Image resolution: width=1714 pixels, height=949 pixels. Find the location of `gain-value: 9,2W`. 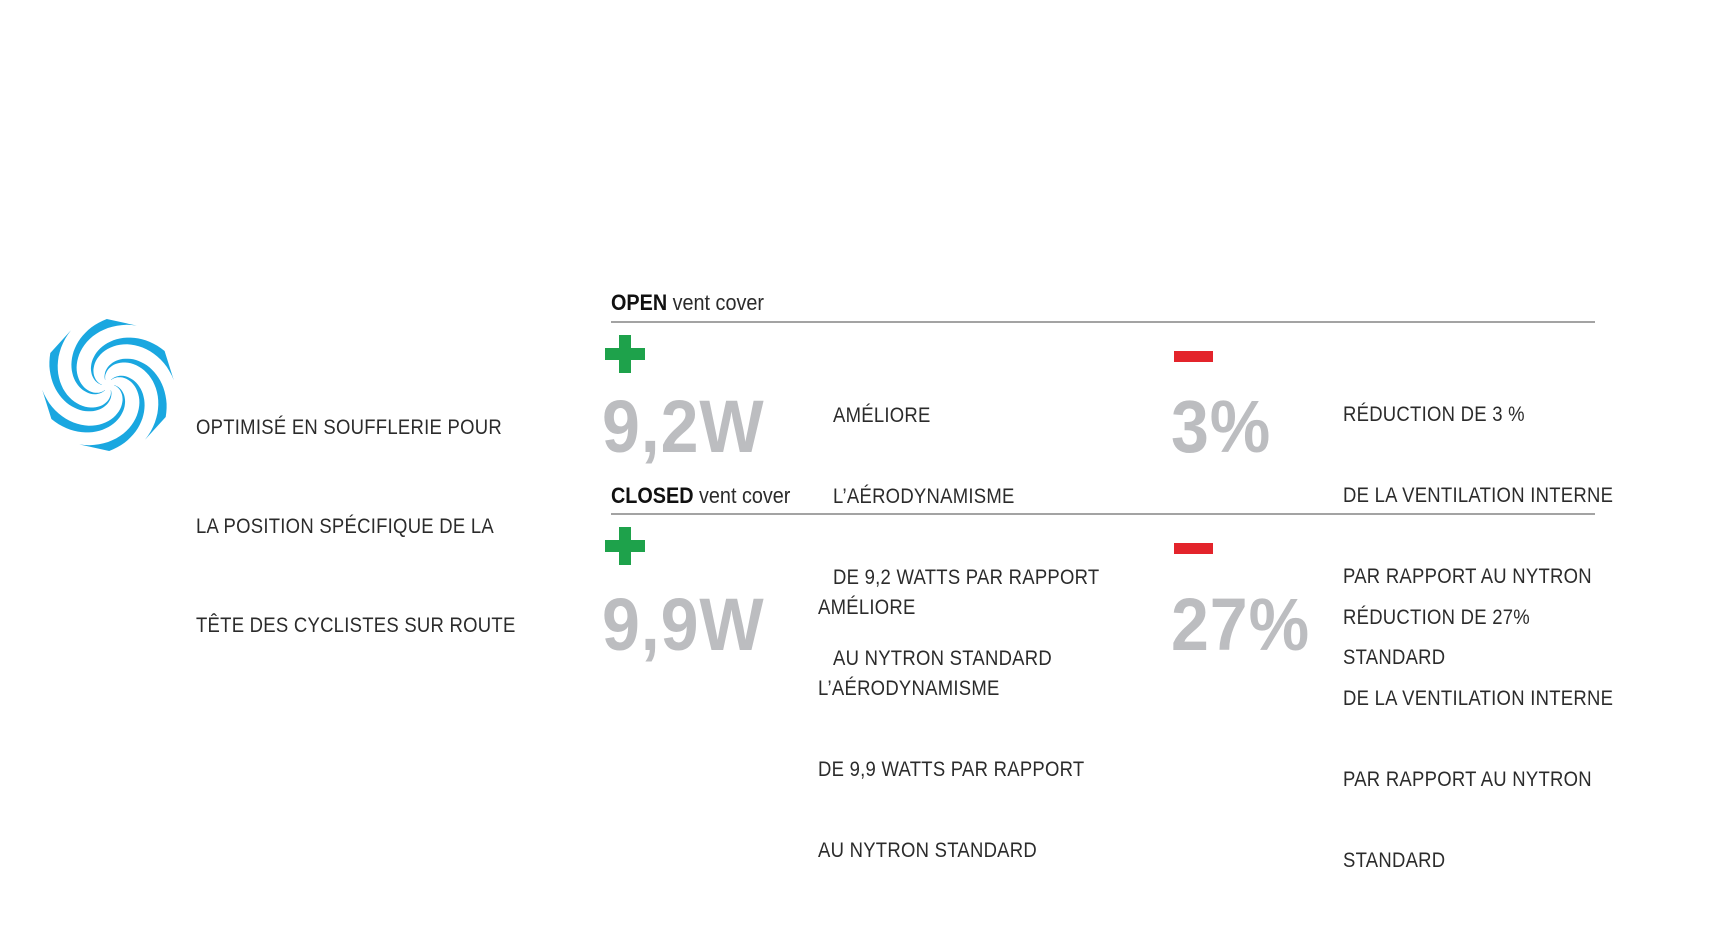

gain-value: 9,2W is located at coordinates (683, 426).